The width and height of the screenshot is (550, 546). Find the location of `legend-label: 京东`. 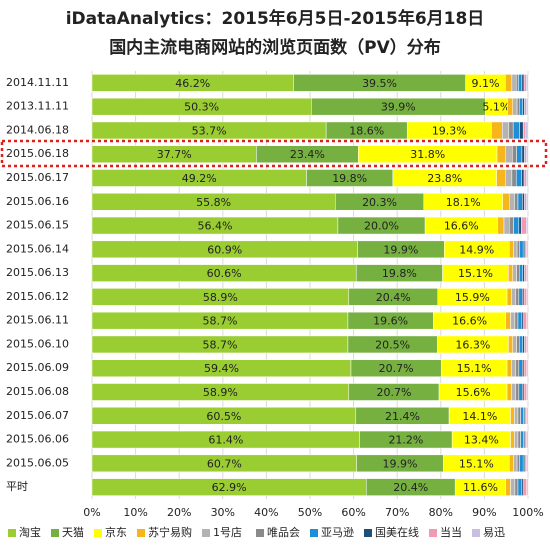

legend-label: 京东 is located at coordinates (116, 532).